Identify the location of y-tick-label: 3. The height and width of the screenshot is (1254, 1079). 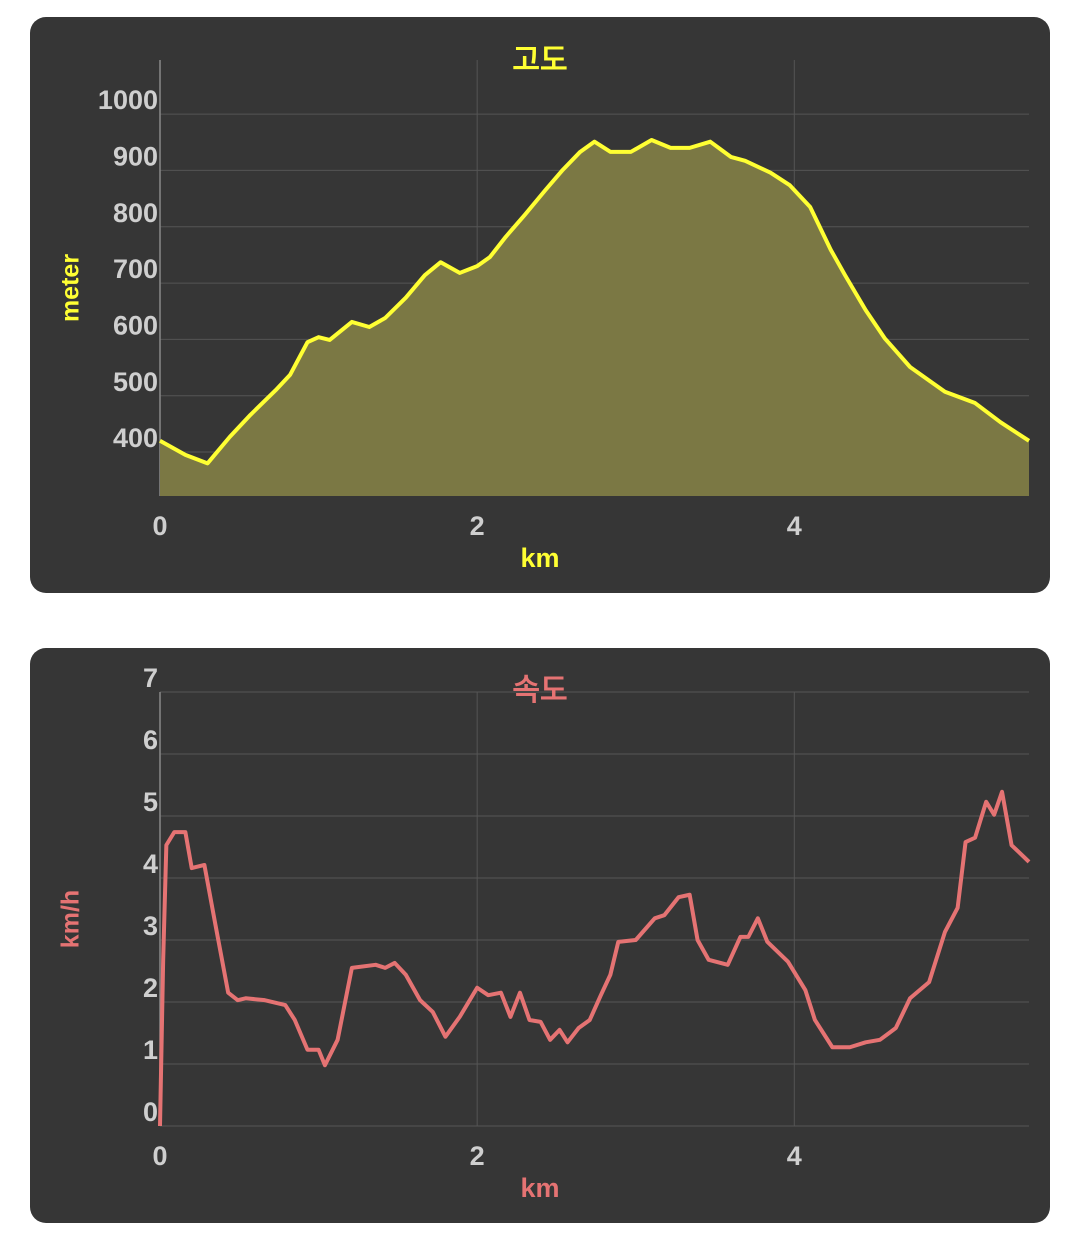
(150, 926).